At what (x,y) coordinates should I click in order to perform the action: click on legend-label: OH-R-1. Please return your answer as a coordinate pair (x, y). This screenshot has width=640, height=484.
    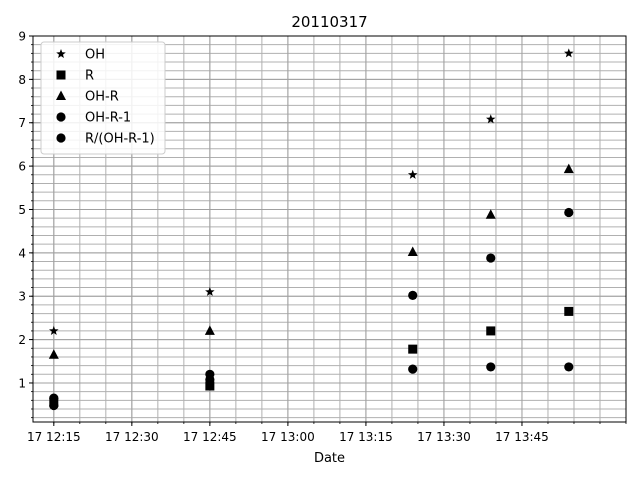
    Looking at the image, I should click on (108, 118).